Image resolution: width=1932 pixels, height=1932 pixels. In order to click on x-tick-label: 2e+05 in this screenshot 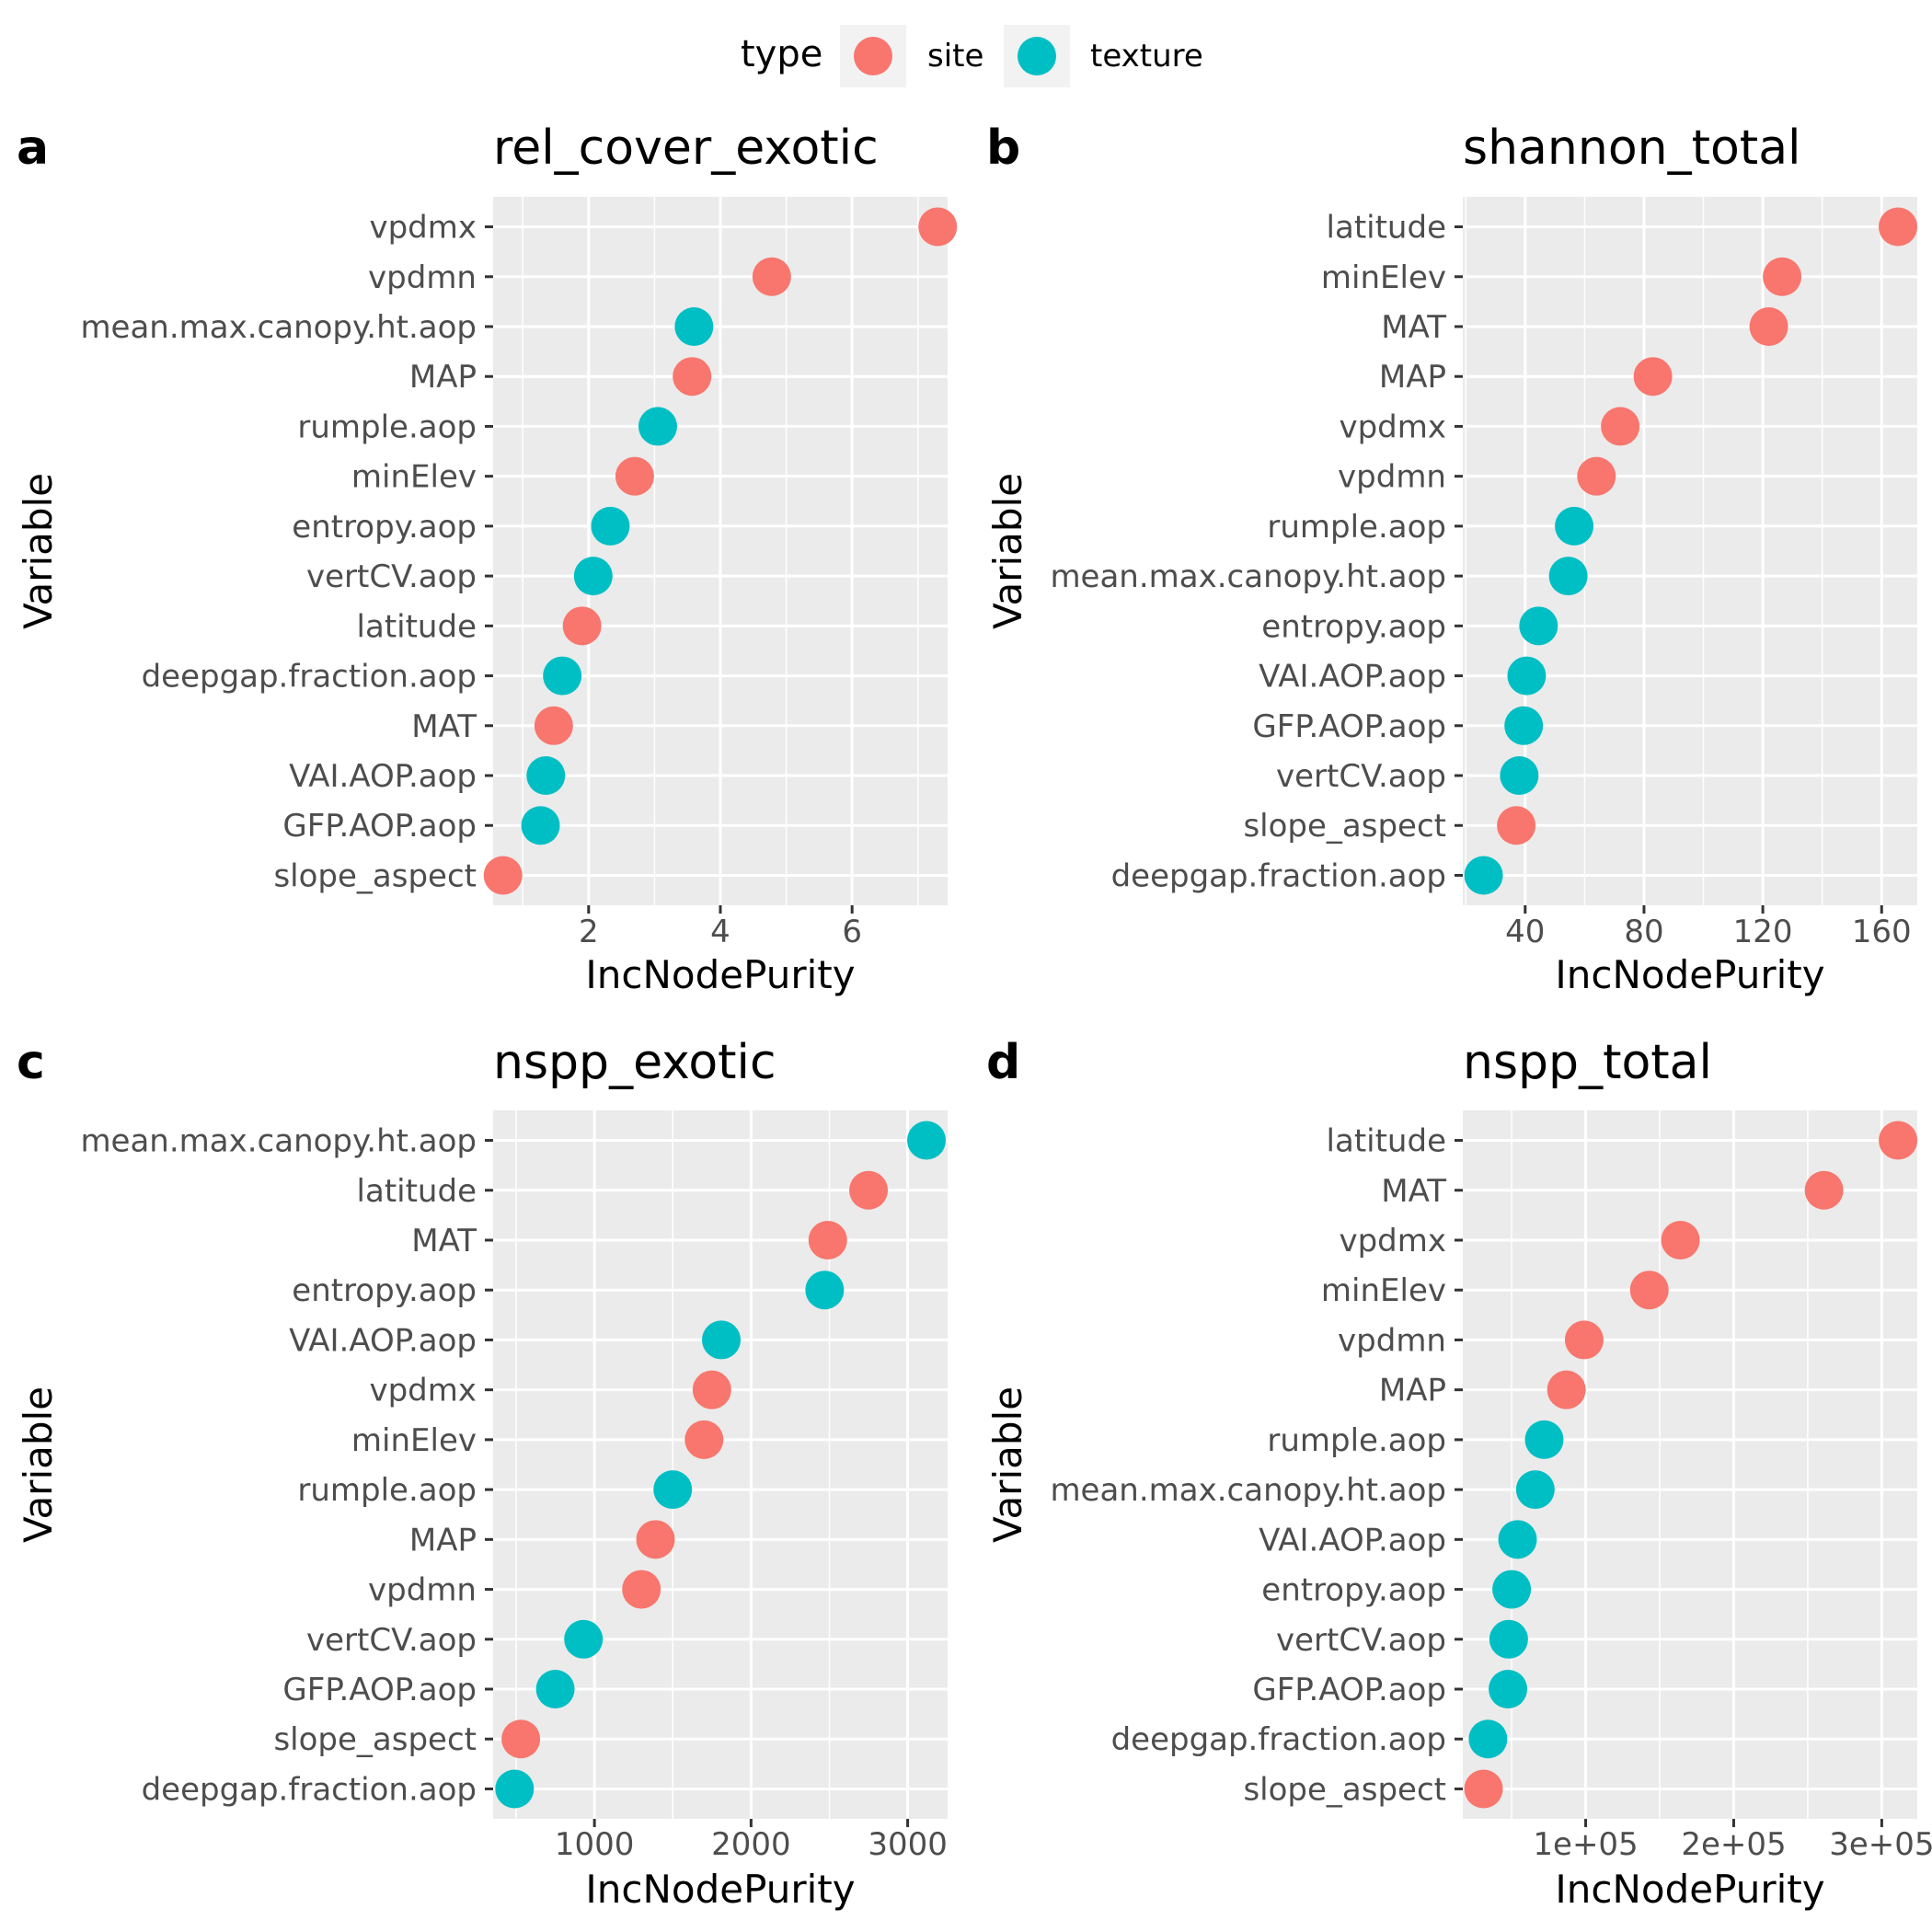, I will do `click(1733, 1844)`.